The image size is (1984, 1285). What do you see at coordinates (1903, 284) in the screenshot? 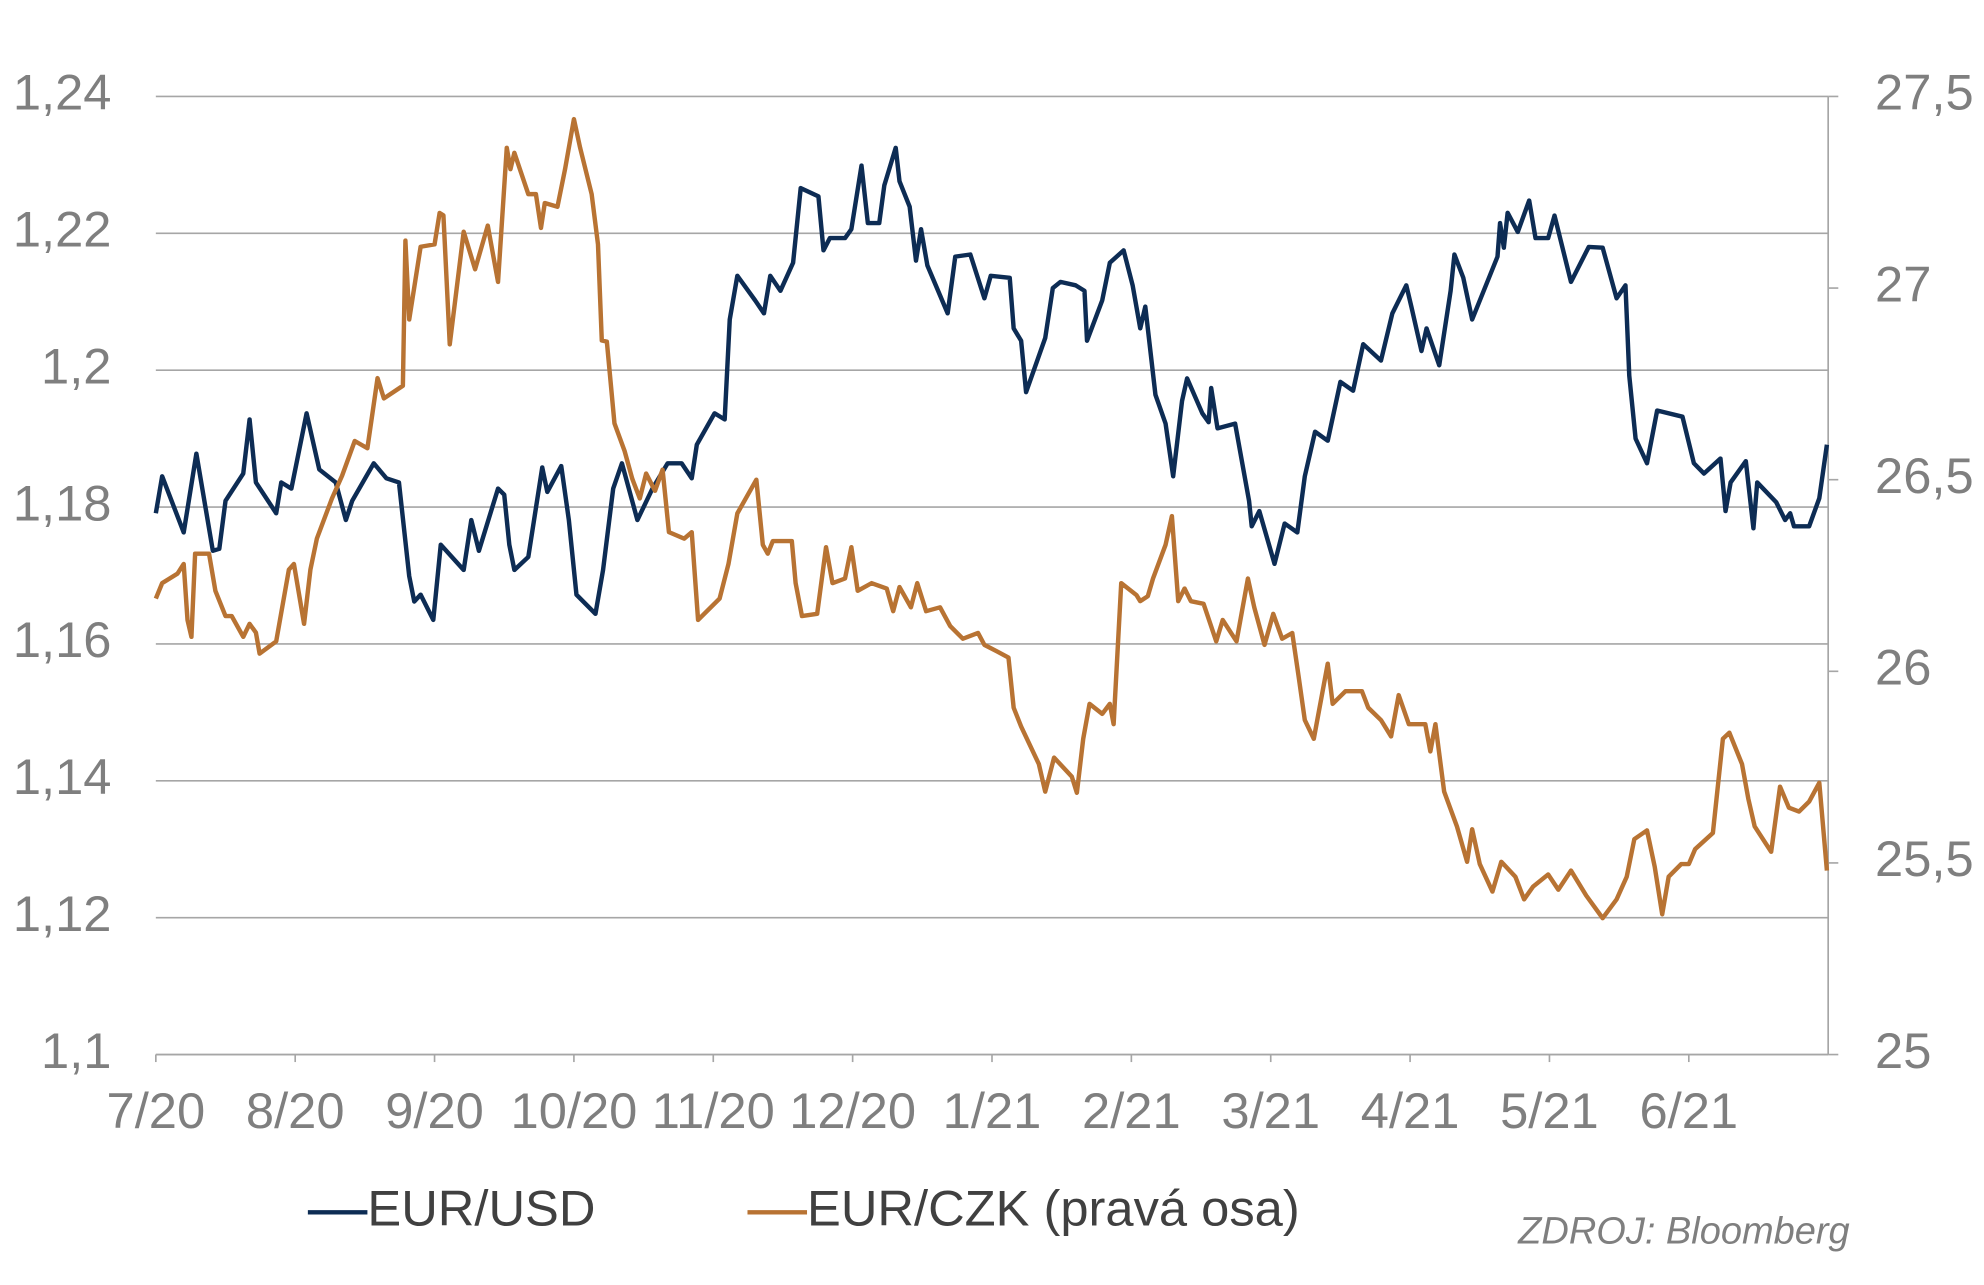
I see `y2-tick-label: 27` at bounding box center [1903, 284].